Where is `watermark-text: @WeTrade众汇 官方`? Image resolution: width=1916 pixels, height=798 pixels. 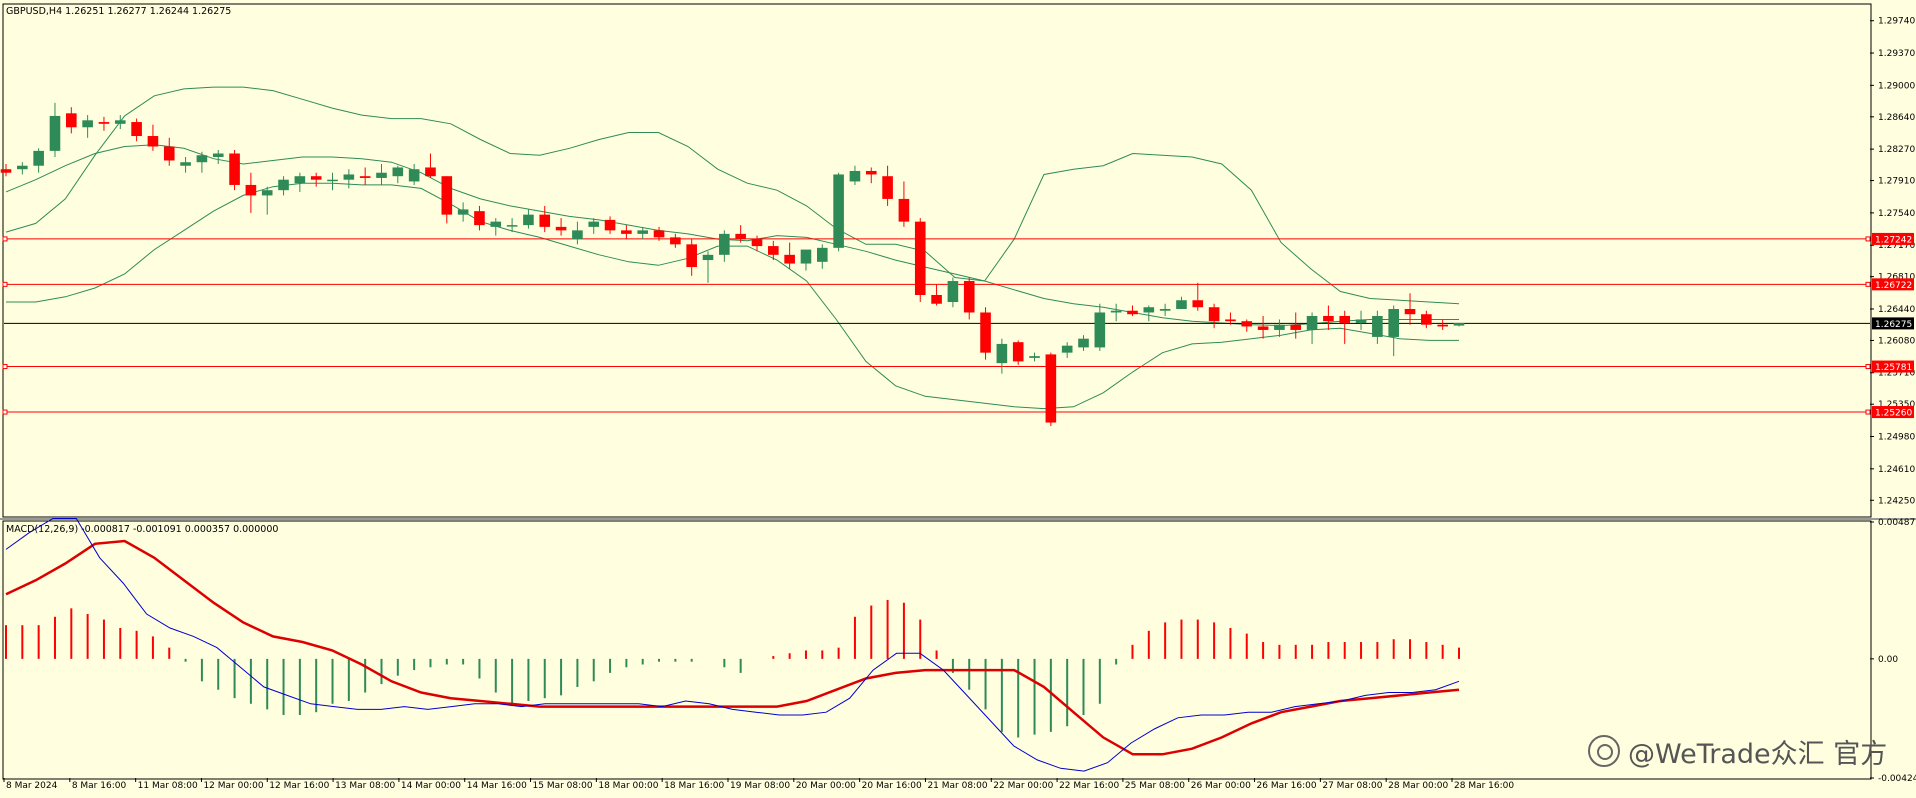 watermark-text: @WeTrade众汇 官方 is located at coordinates (1758, 754).